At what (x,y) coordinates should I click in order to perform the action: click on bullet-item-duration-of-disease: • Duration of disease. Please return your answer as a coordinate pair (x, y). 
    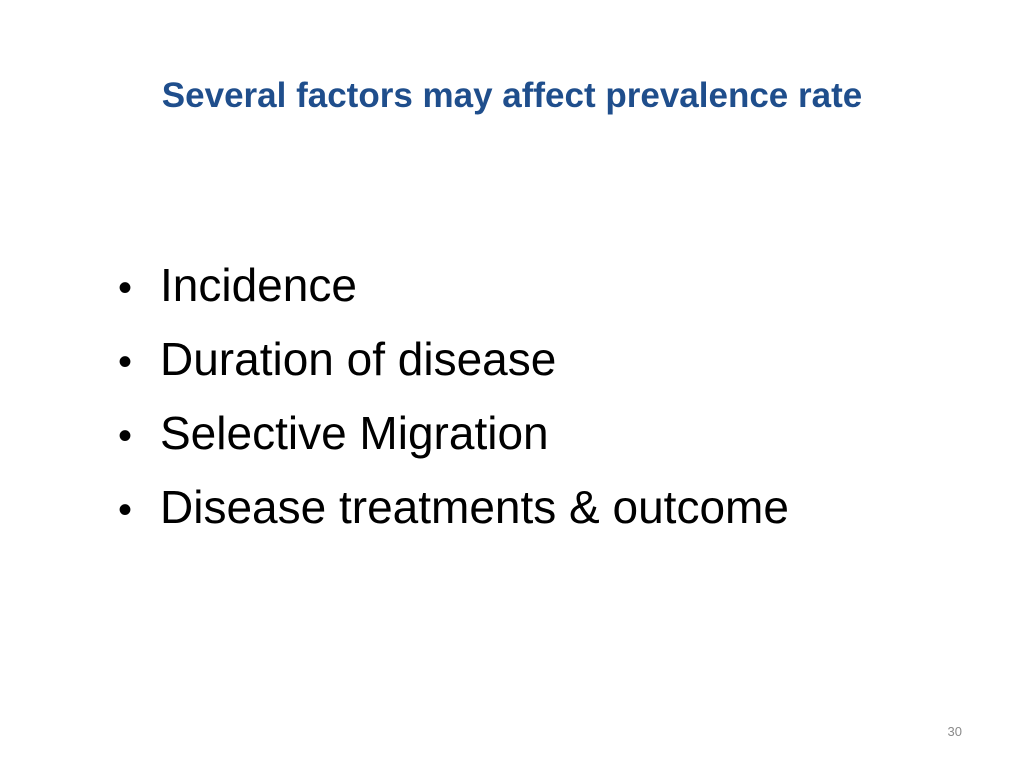
    Looking at the image, I should click on (453, 365).